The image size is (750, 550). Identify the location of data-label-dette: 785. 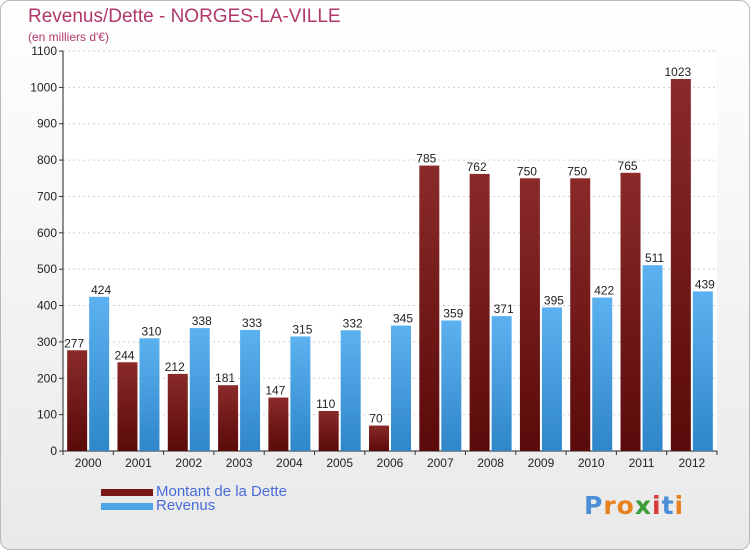
(426, 159).